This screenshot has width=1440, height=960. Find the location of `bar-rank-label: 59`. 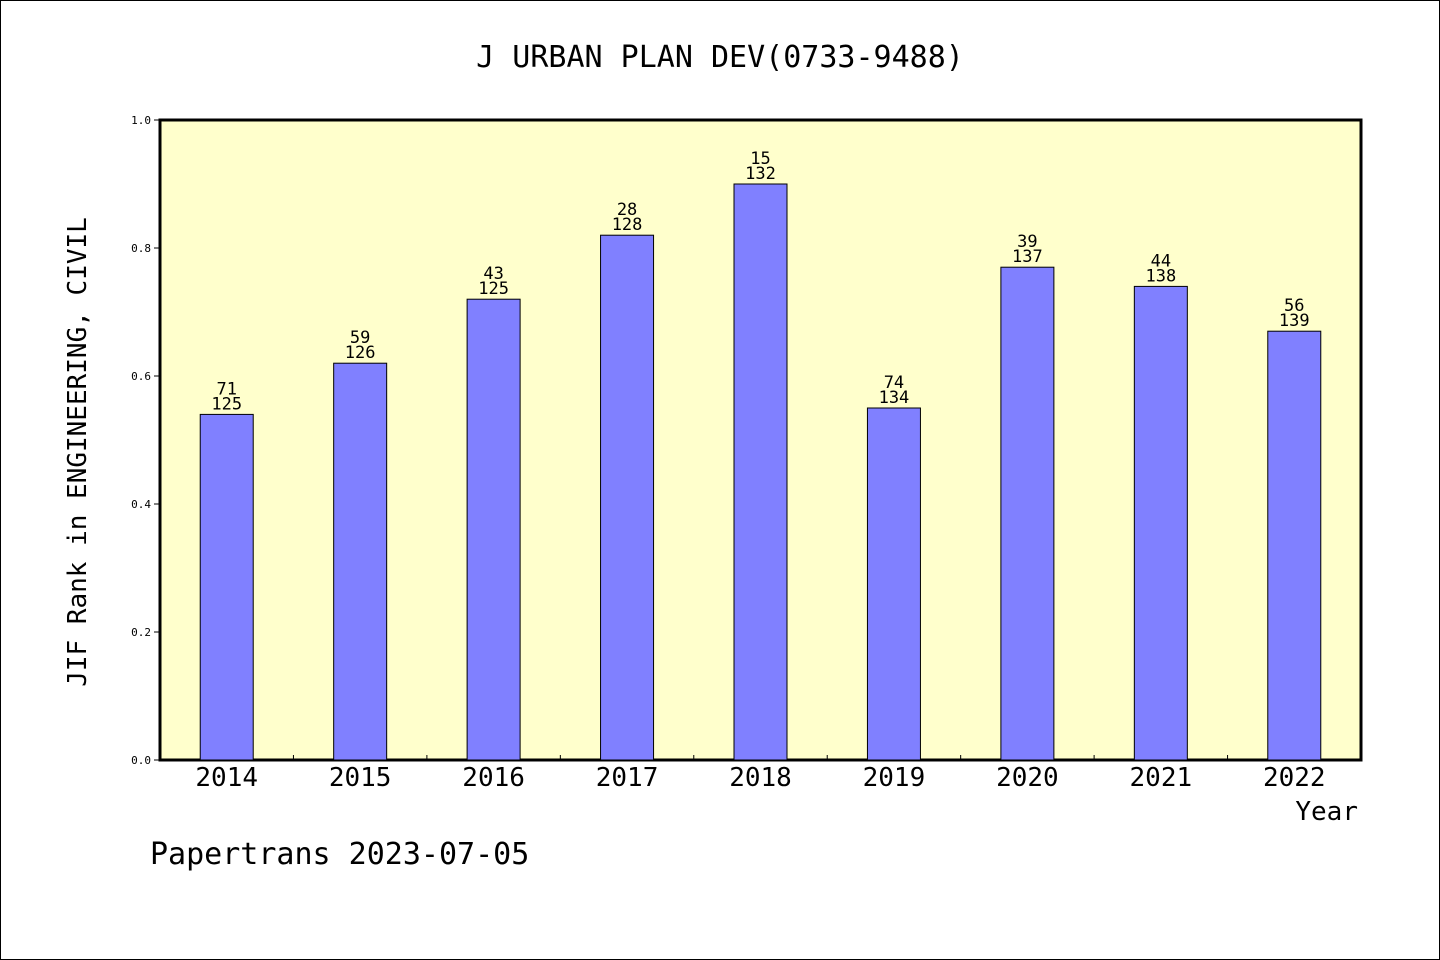

bar-rank-label: 59 is located at coordinates (360, 338).